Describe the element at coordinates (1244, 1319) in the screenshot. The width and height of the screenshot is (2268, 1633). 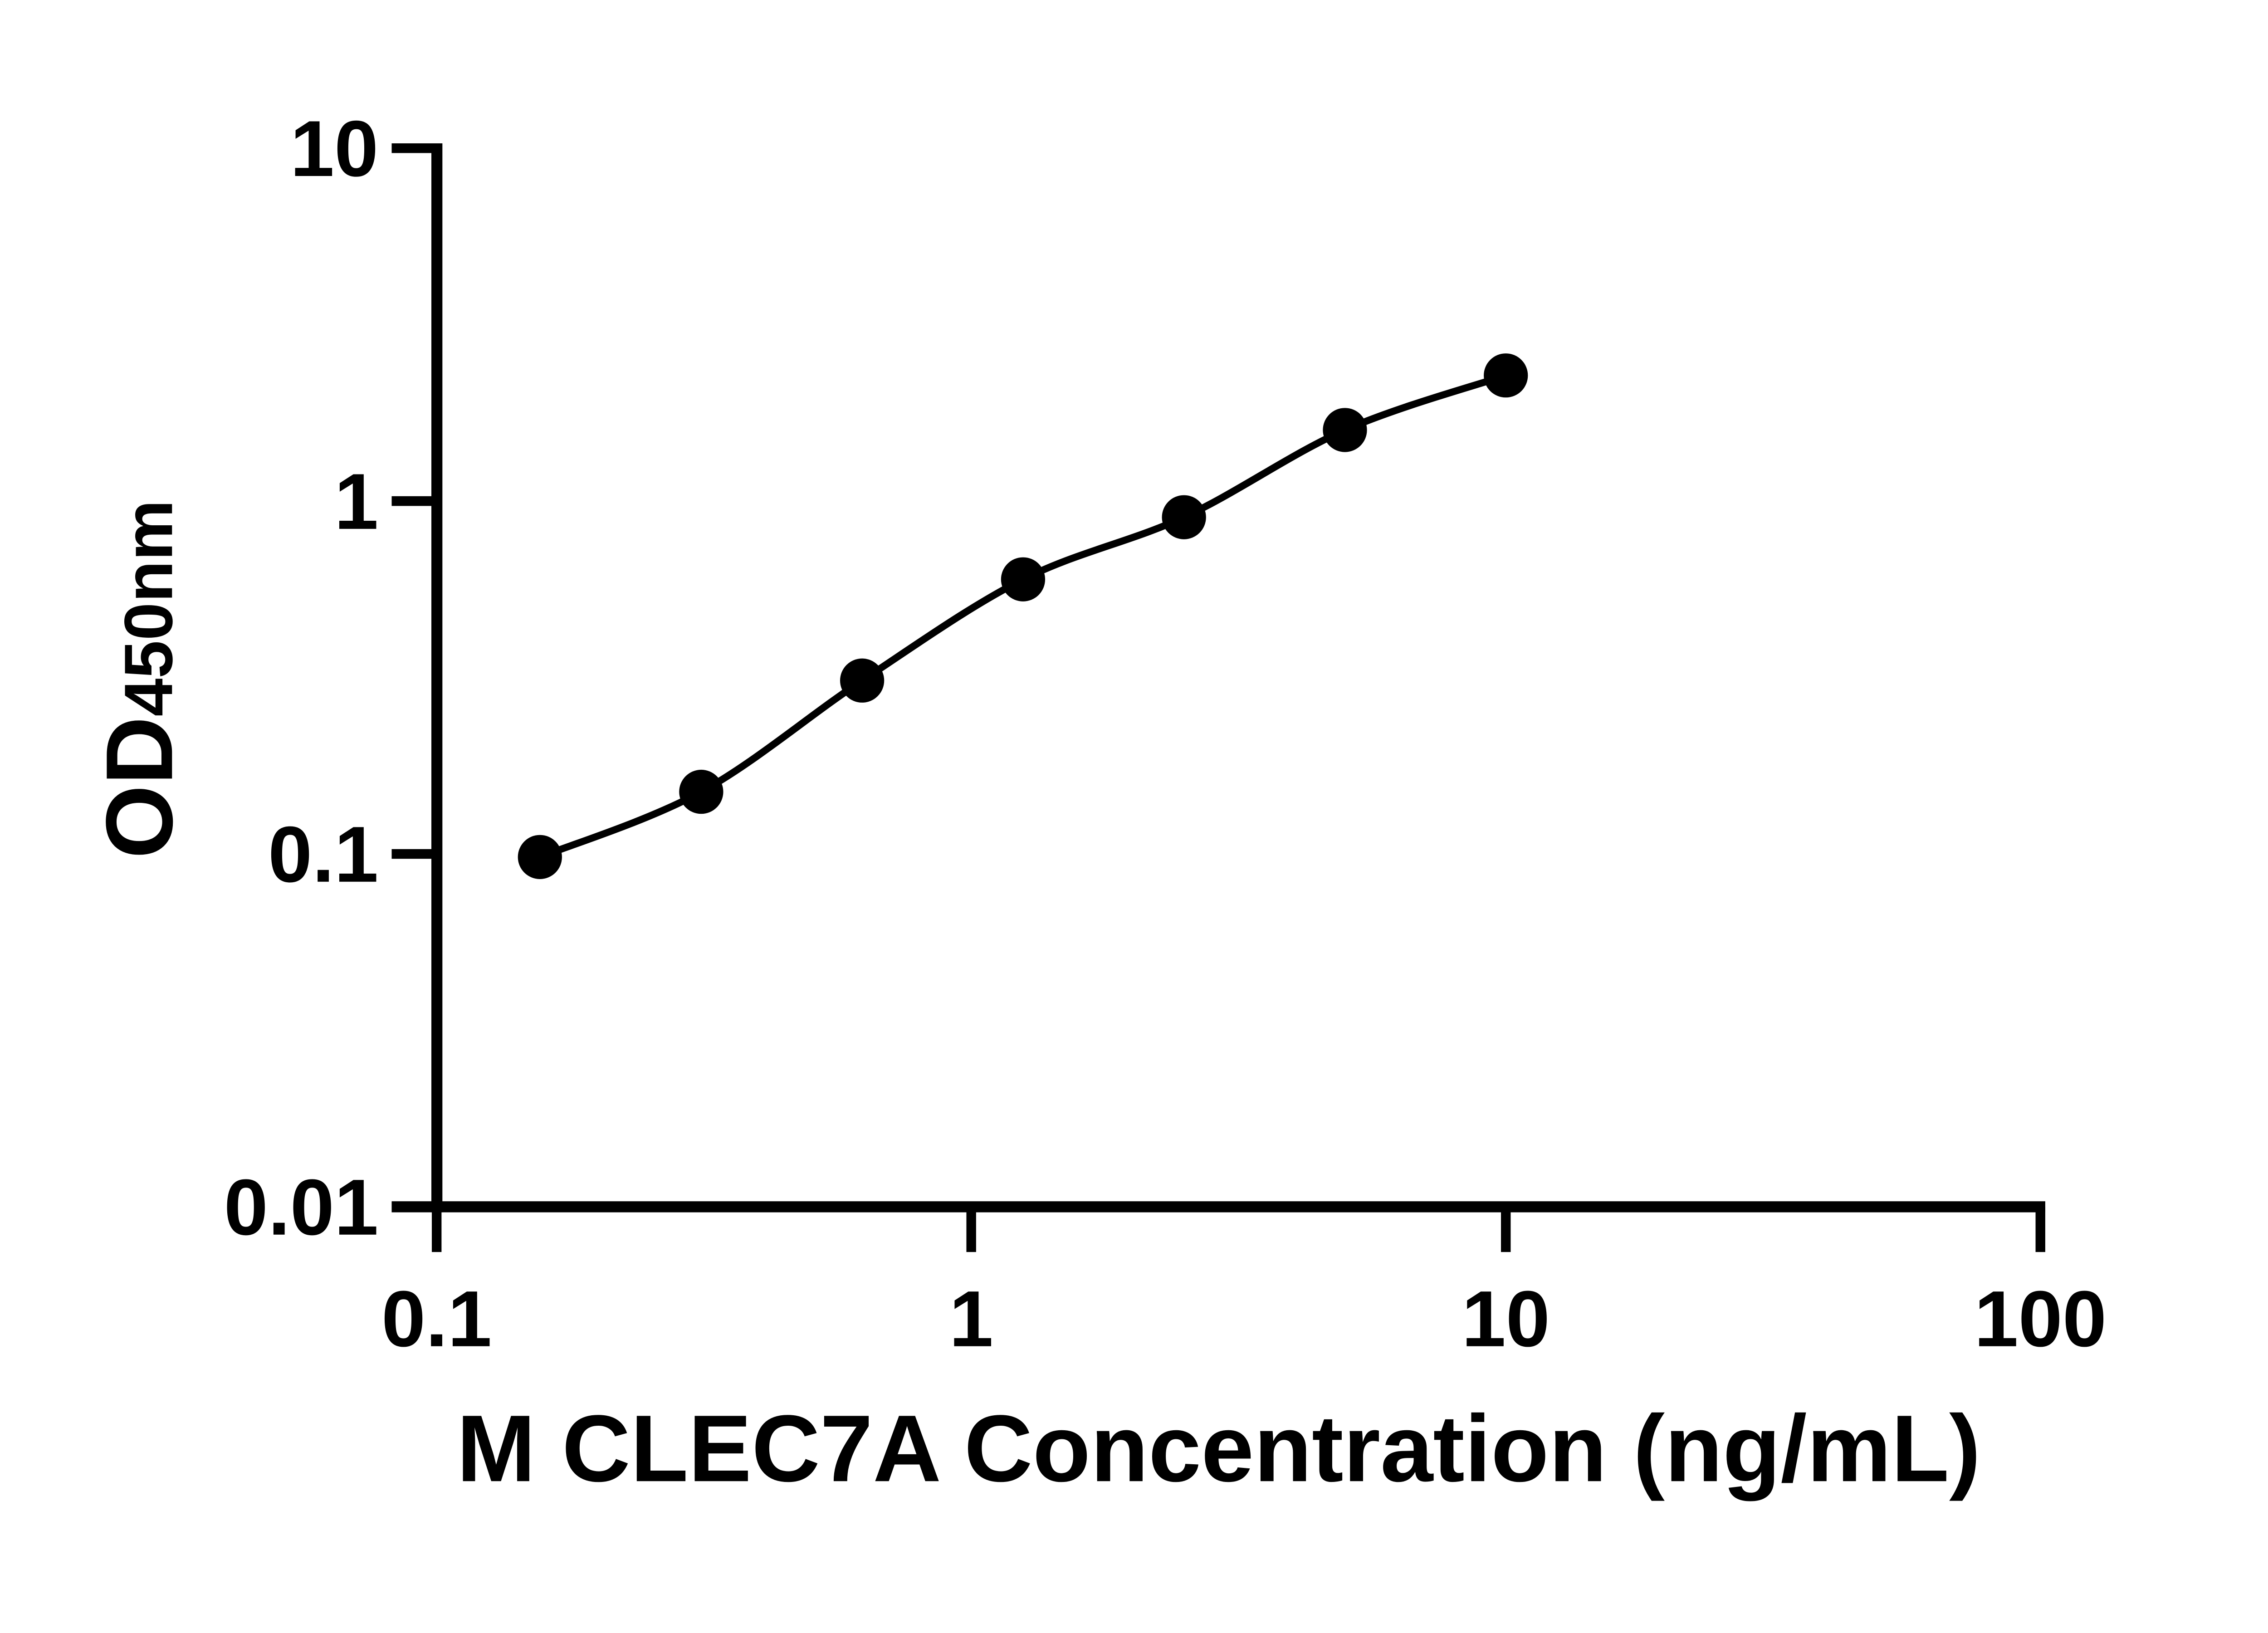
I see `x-axis-tick-labels: 0.1 1 10 100` at that location.